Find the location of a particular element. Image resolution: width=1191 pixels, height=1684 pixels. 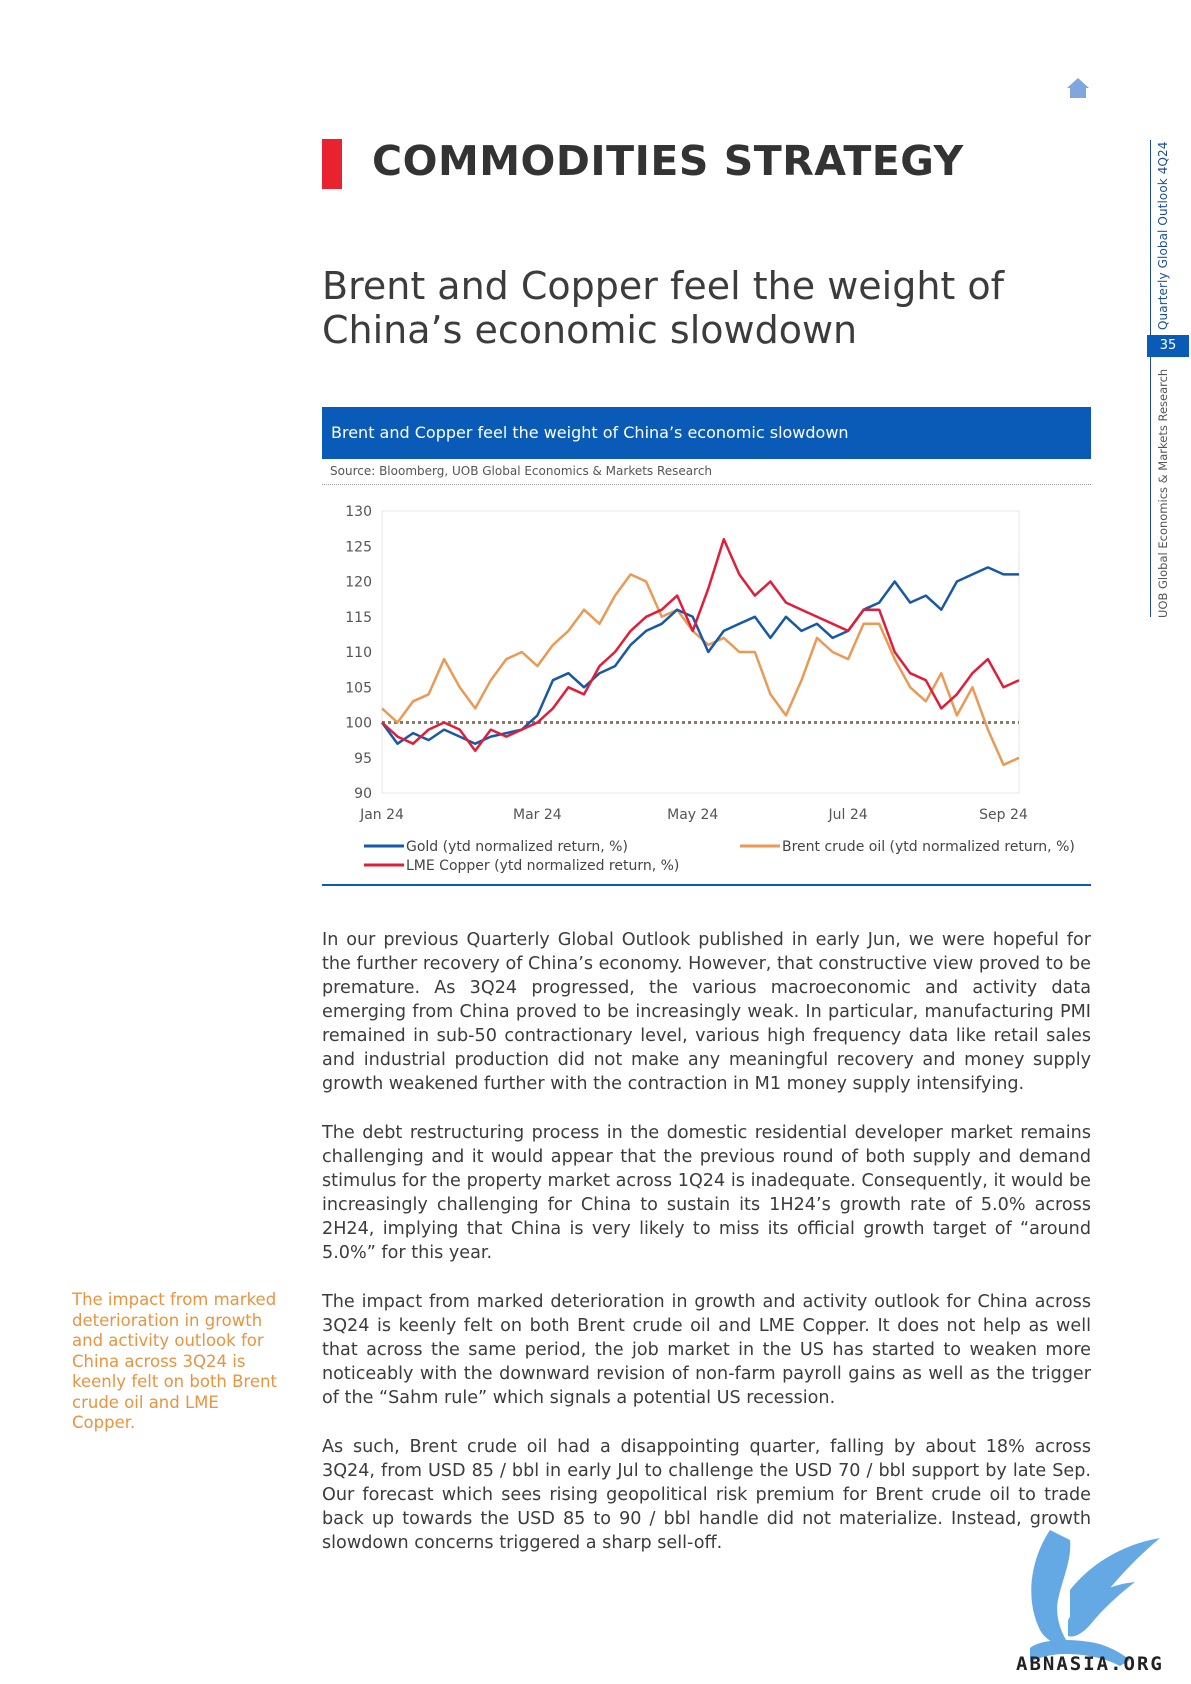

legend-label-gold: Gold (ytd normalized return, %) is located at coordinates (517, 847).